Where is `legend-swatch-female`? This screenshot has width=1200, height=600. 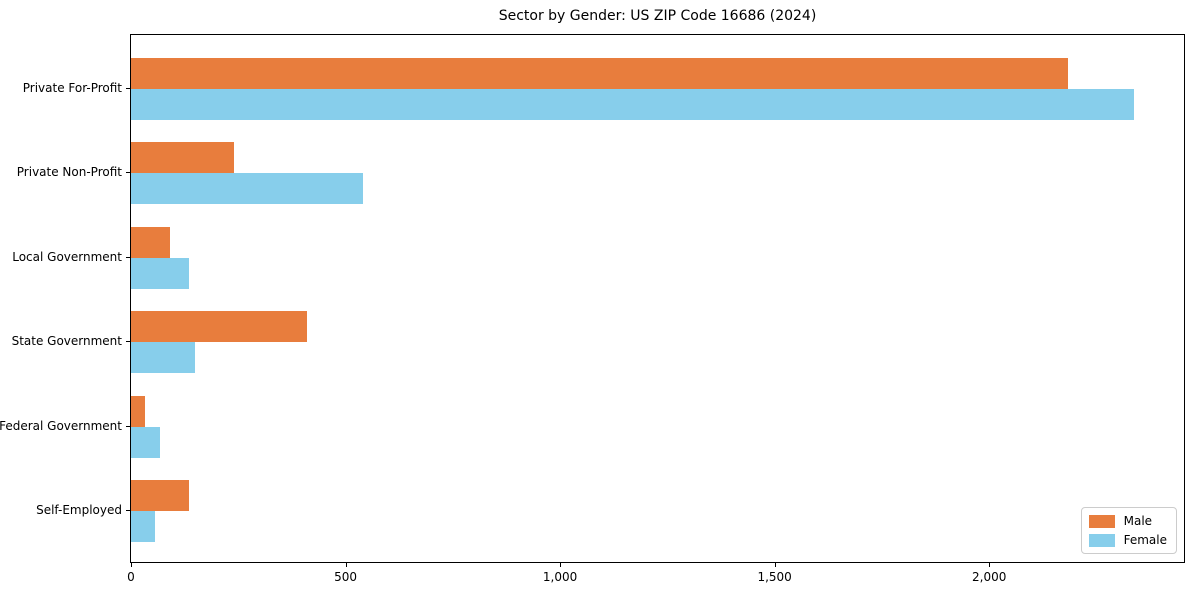 legend-swatch-female is located at coordinates (1101, 540).